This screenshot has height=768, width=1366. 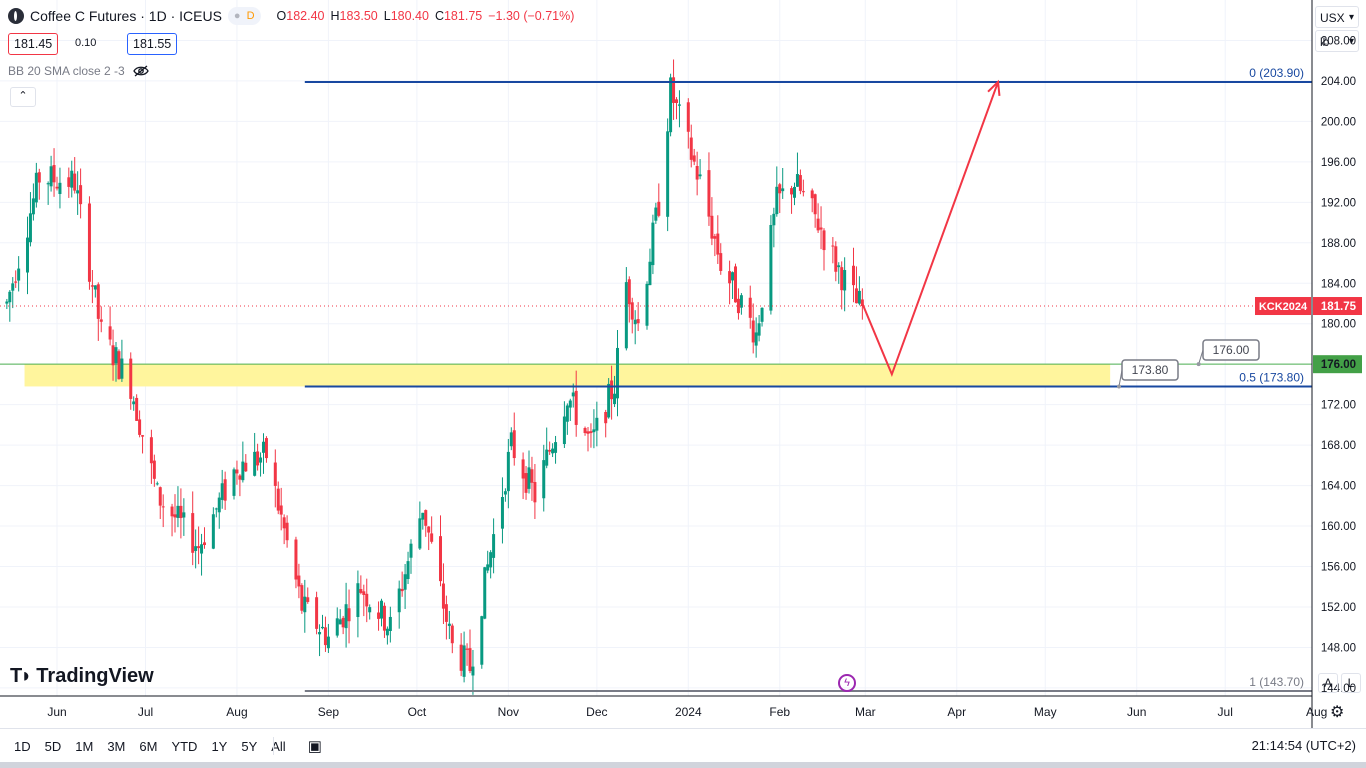 What do you see at coordinates (417, 712) in the screenshot?
I see `time-tick-label: Oct` at bounding box center [417, 712].